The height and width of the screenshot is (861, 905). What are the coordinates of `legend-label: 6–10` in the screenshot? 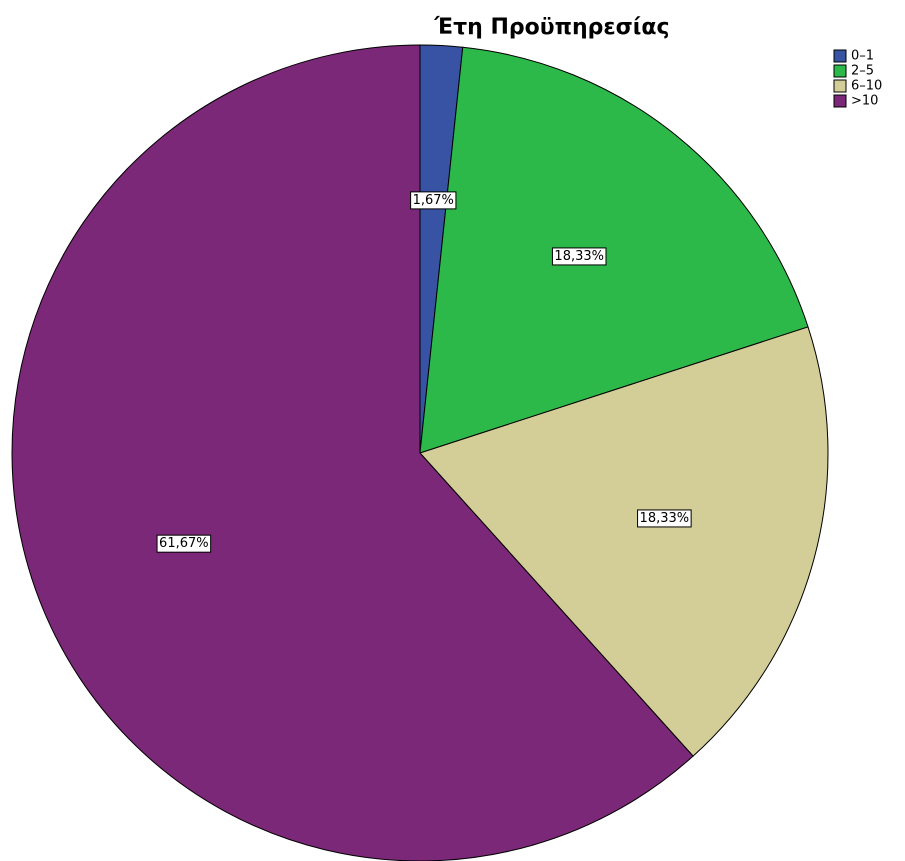 It's located at (866, 86).